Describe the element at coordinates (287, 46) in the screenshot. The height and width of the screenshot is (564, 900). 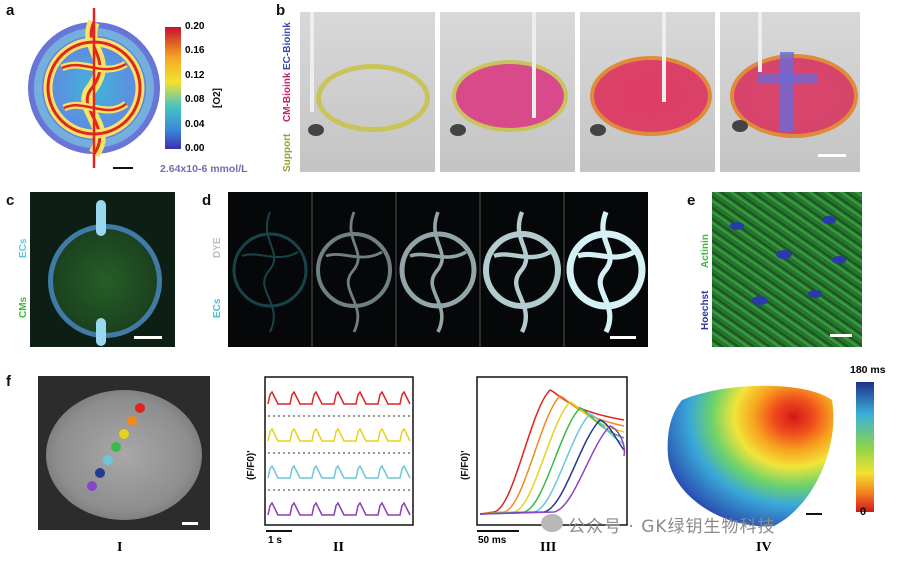
I see `side-label-ec-bioink: EC-Bioink` at that location.